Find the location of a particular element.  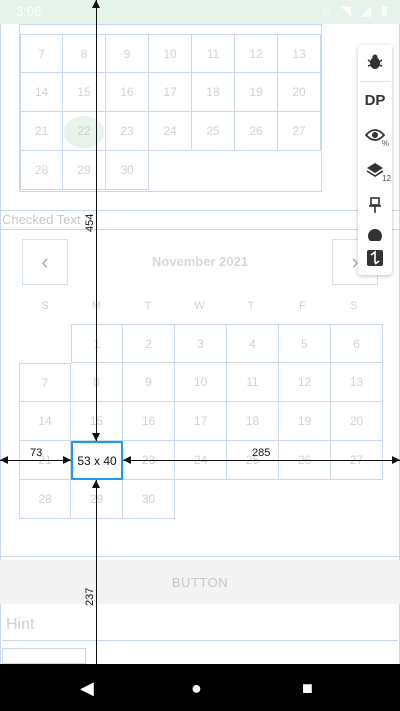

chevron-left-icon: ‹ is located at coordinates (45, 261).